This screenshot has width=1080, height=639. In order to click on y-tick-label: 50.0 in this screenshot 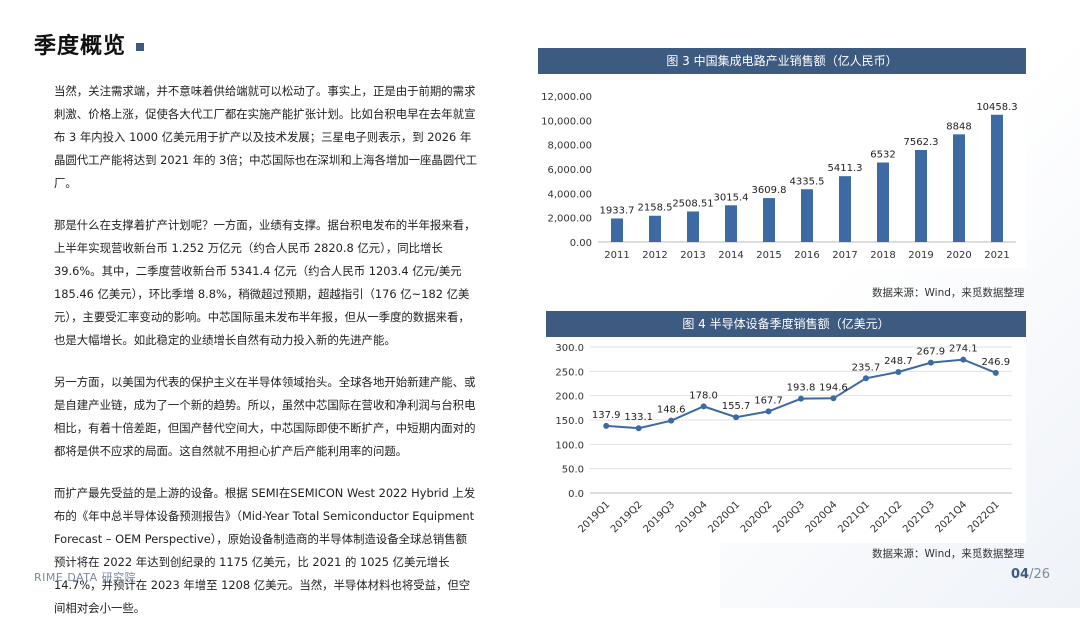, I will do `click(573, 470)`.